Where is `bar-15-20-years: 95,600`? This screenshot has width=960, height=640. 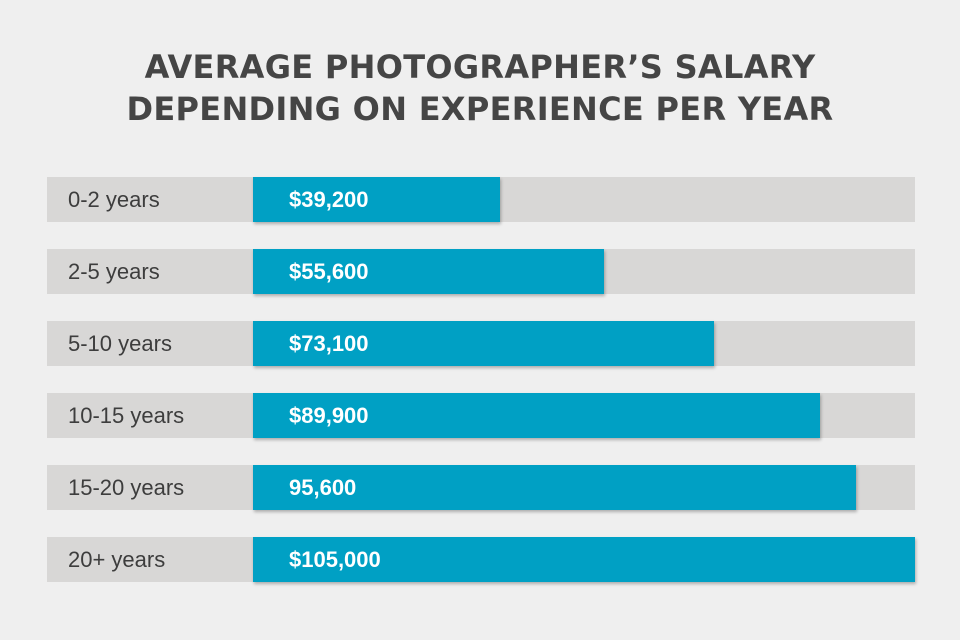 bar-15-20-years: 95,600 is located at coordinates (554, 487).